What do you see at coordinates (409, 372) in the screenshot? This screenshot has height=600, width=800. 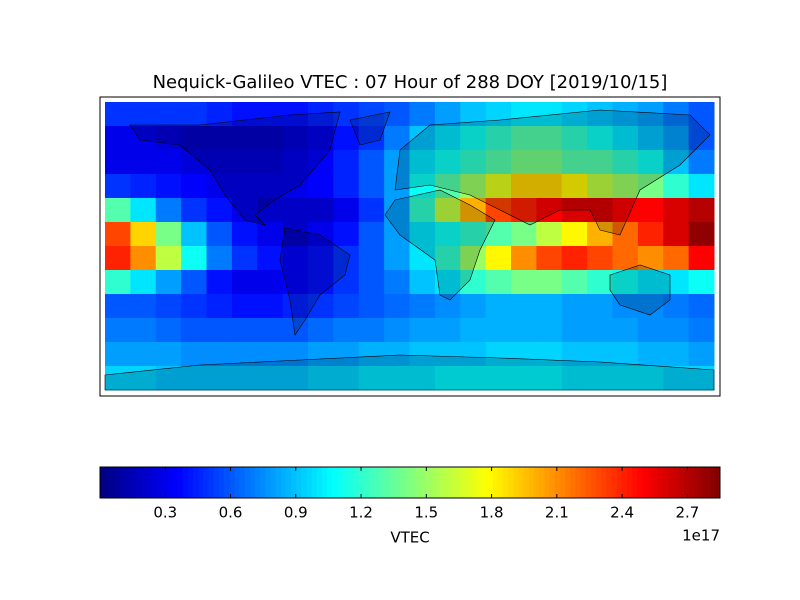 I see `antarctica` at bounding box center [409, 372].